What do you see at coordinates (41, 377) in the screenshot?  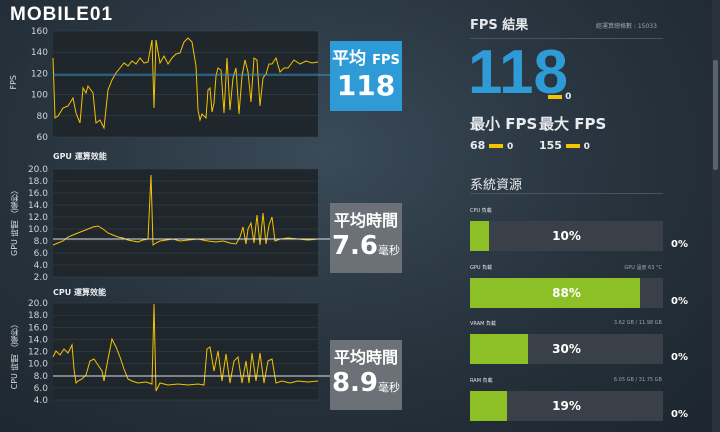 I see `cpu-tick-label: 8.0` at bounding box center [41, 377].